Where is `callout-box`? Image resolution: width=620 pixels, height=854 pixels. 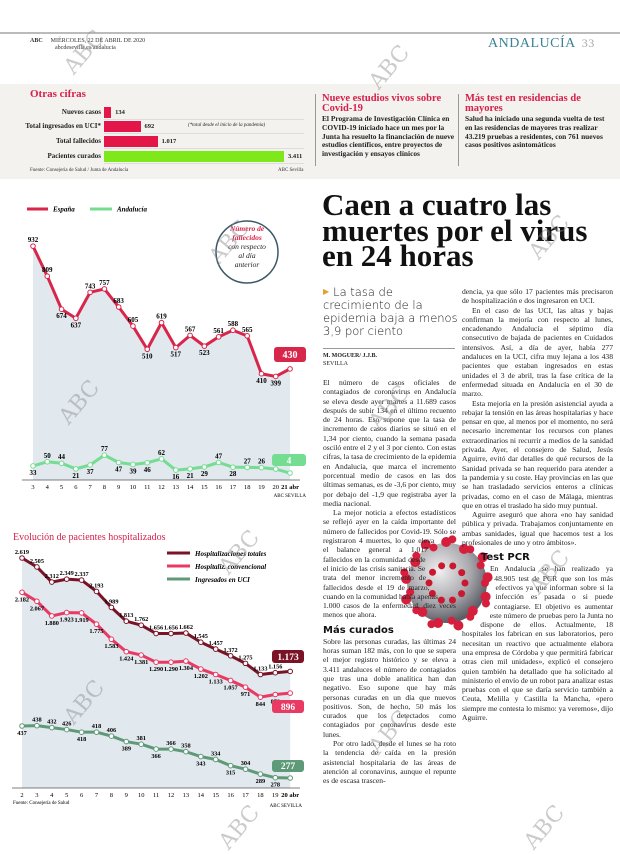
callout-box is located at coordinates (288, 766).